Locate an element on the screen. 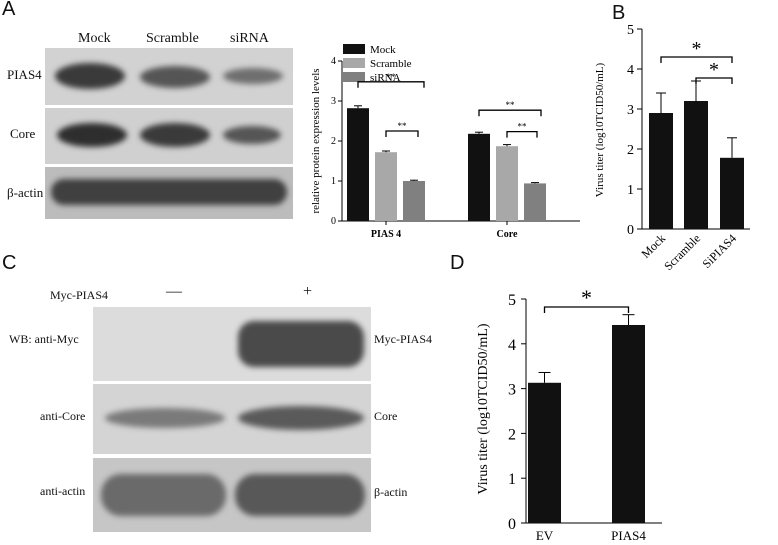 The image size is (778, 545). legend-label: Scramble is located at coordinates (391, 64).